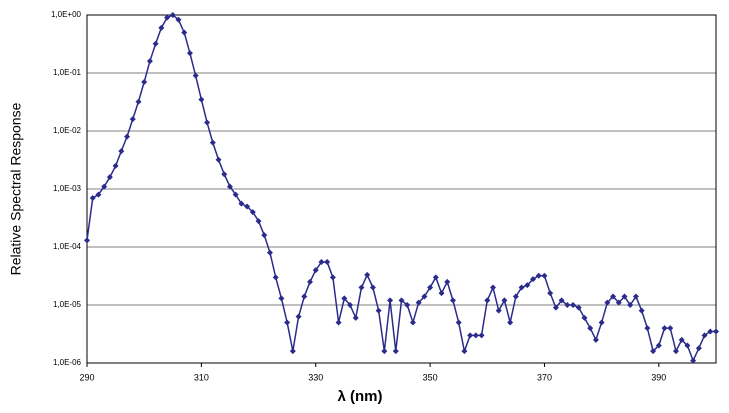 This screenshot has height=413, width=729. I want to click on x-tick-label: 290, so click(86, 377).